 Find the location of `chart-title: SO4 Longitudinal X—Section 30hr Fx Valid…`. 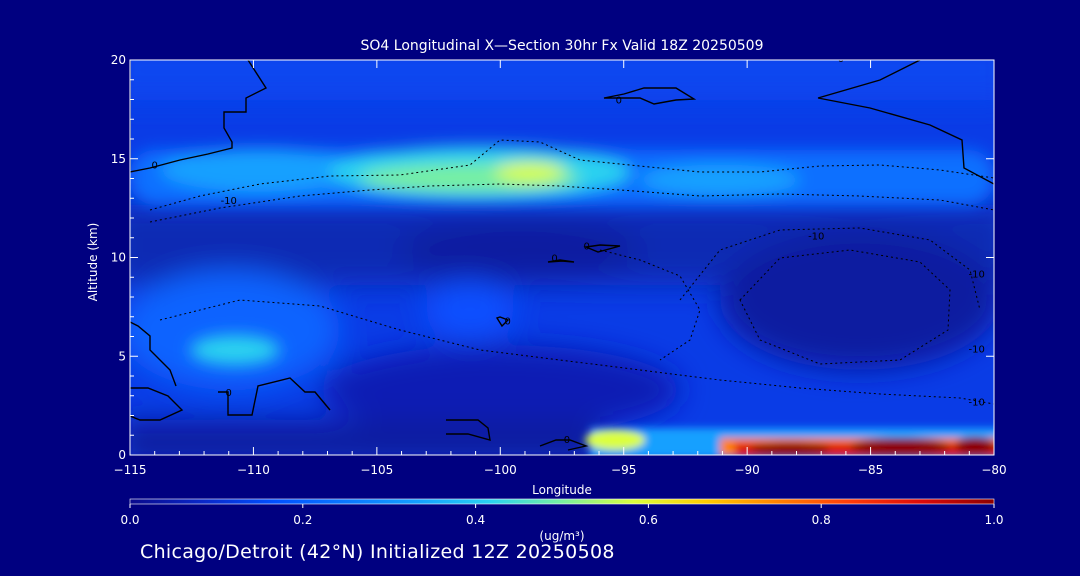

chart-title: SO4 Longitudinal X—Section 30hr Fx Valid… is located at coordinates (562, 46).